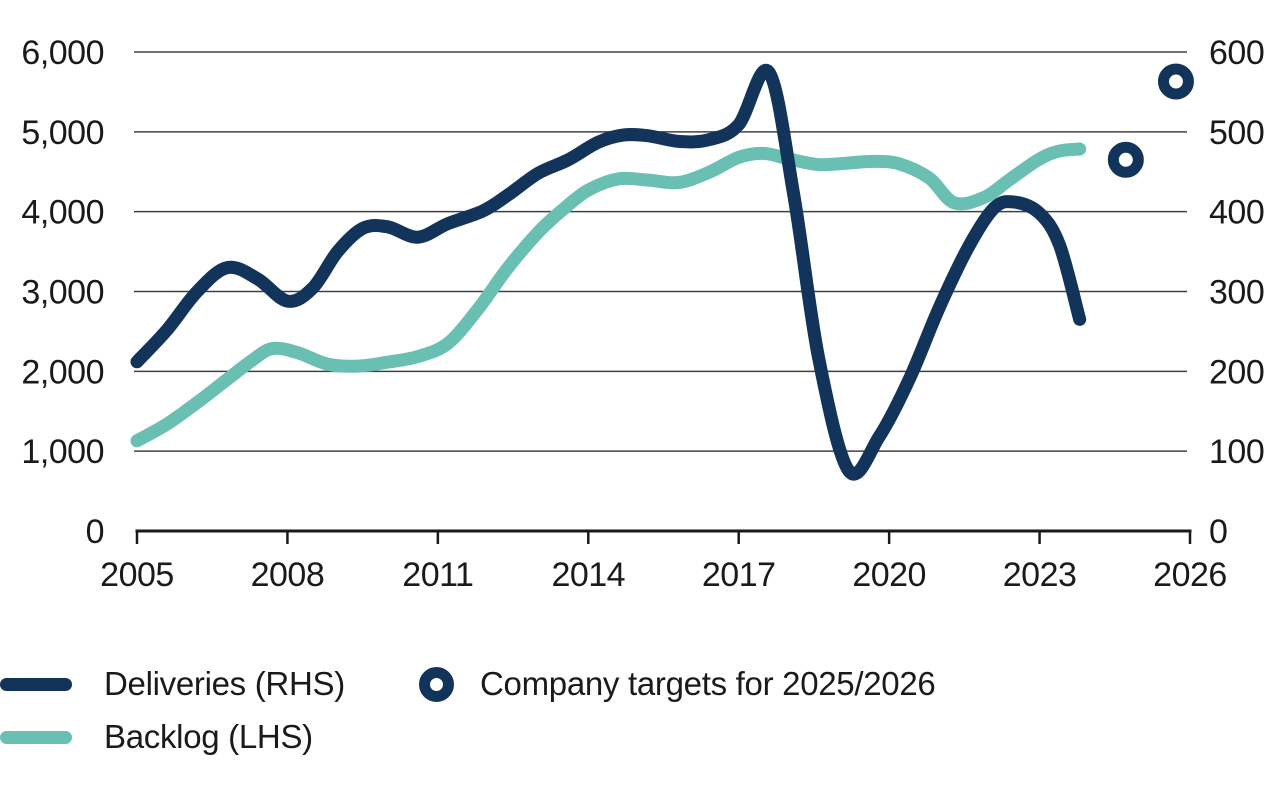 The image size is (1280, 799). Describe the element at coordinates (437, 575) in the screenshot. I see `x-axis-tick-label: 2011` at that location.